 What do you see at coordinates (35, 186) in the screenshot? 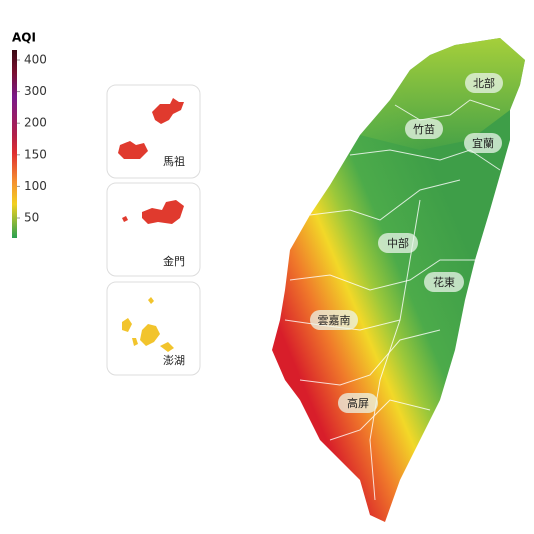
I see `legend-tick-label: 100` at bounding box center [35, 186].